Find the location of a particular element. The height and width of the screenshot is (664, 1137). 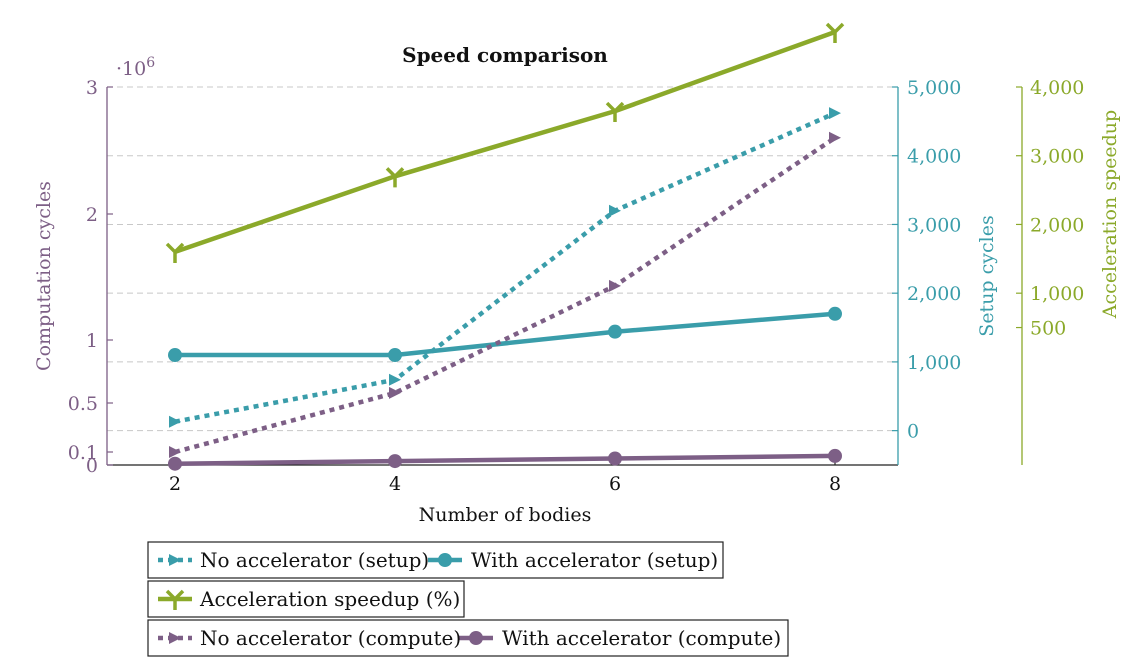

setup-tick-label-0: 0 is located at coordinates (913, 432).